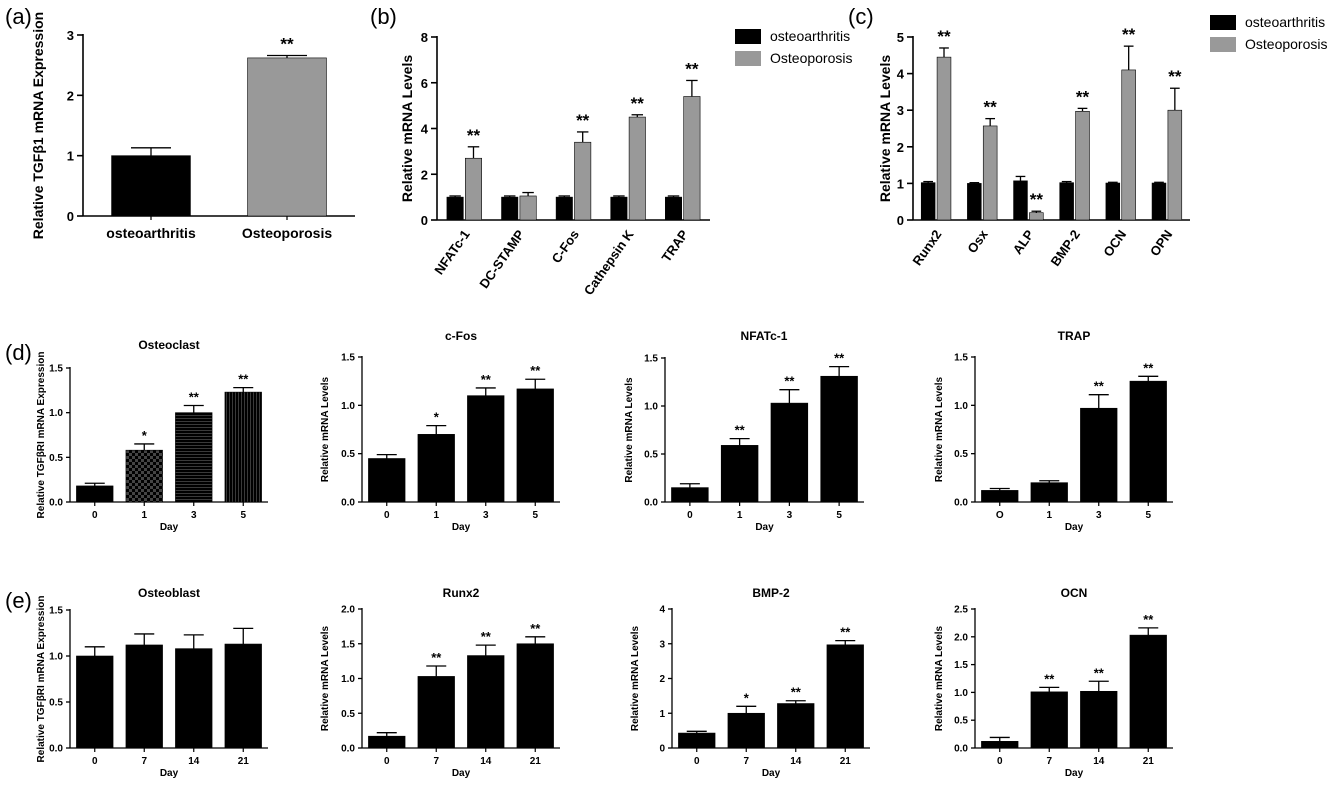  I want to click on panel-label: (c), so click(861, 16).